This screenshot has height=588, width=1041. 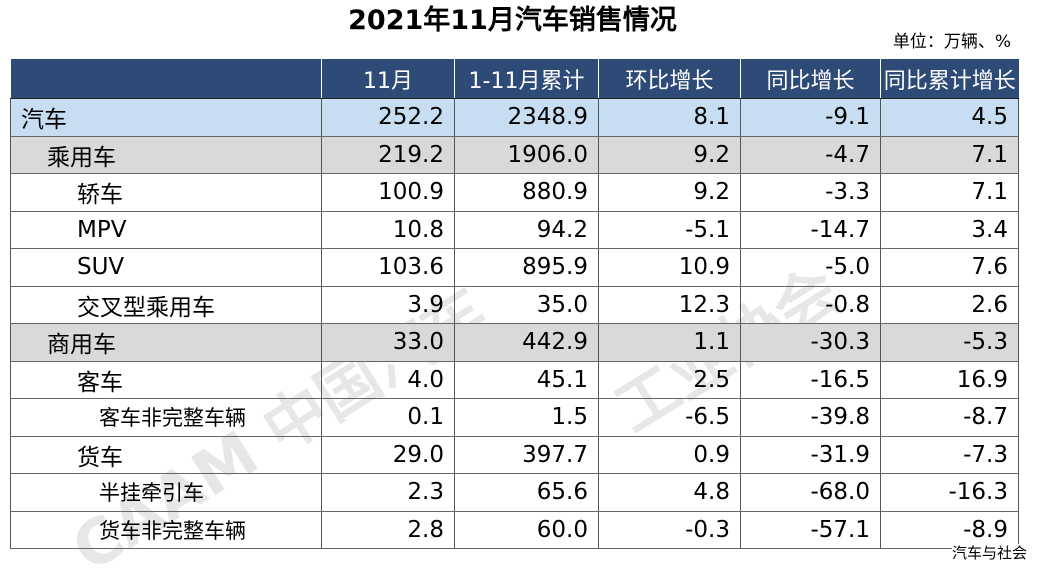 I want to click on header-yoy-growth: 同比增长, so click(x=810, y=79).